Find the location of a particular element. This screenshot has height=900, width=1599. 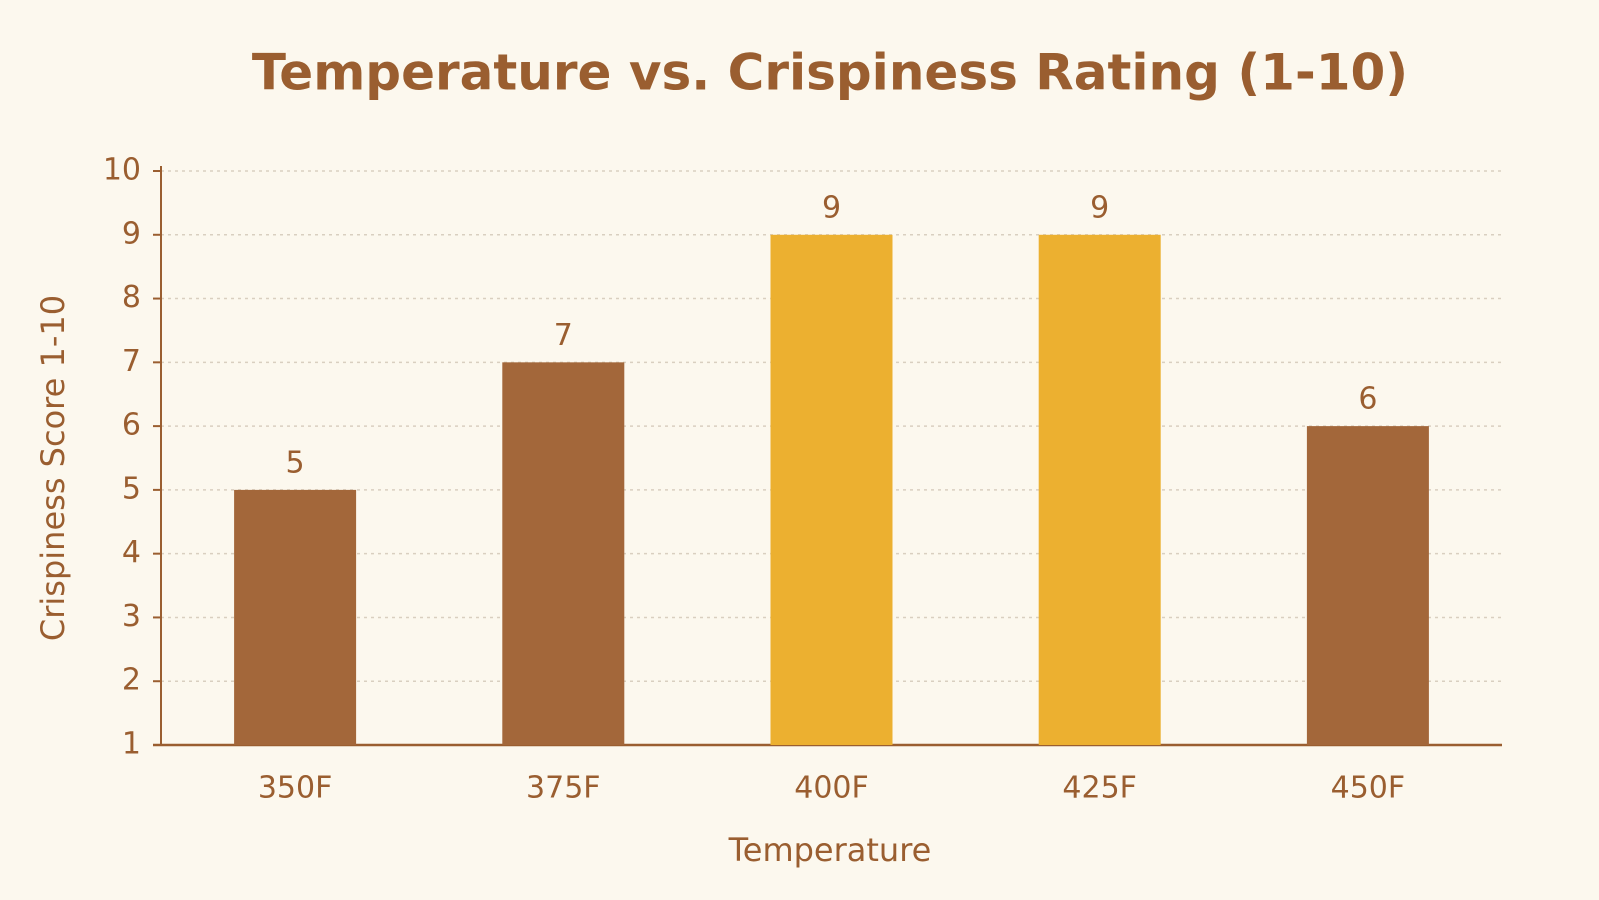

y-tick-label: 7 is located at coordinates (131, 361).